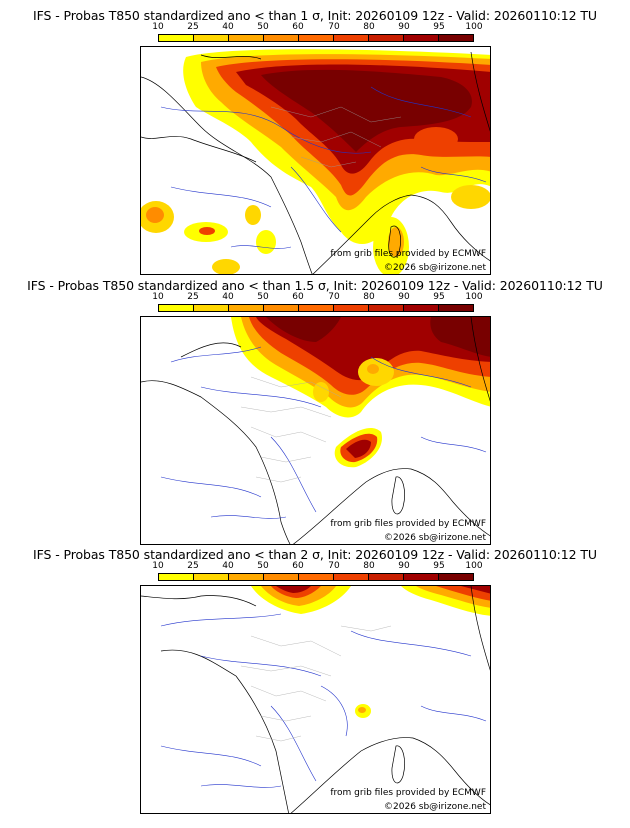 The width and height of the screenshot is (630, 828). I want to click on coastlines, so click(315, 162).